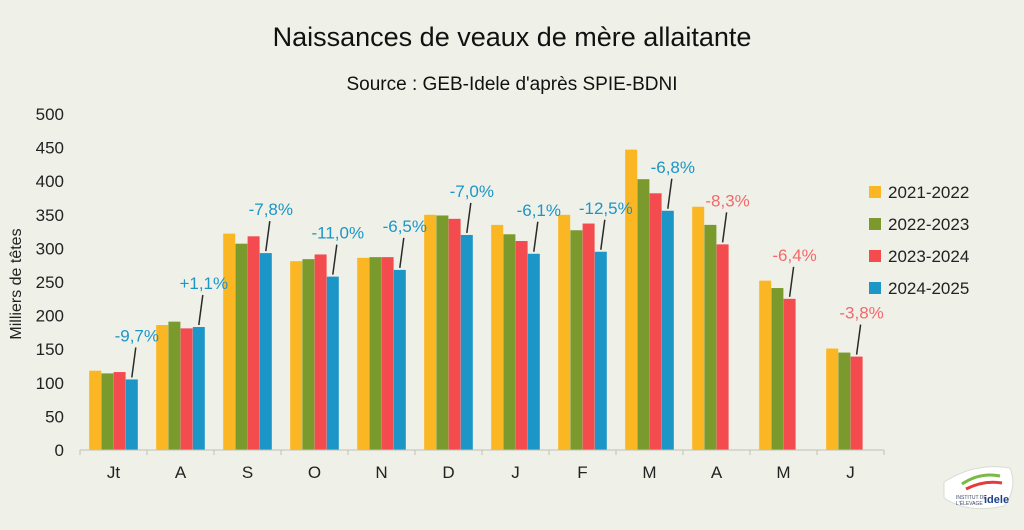 The height and width of the screenshot is (530, 1024). What do you see at coordinates (969, 503) in the screenshot?
I see `logo-line2: L'ÉLEVAGE` at bounding box center [969, 503].